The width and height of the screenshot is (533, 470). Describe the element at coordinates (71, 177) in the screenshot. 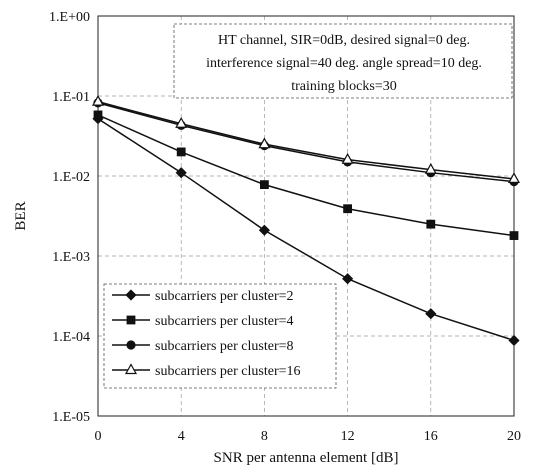

I see `y-tick-label: 1.E-02` at that location.